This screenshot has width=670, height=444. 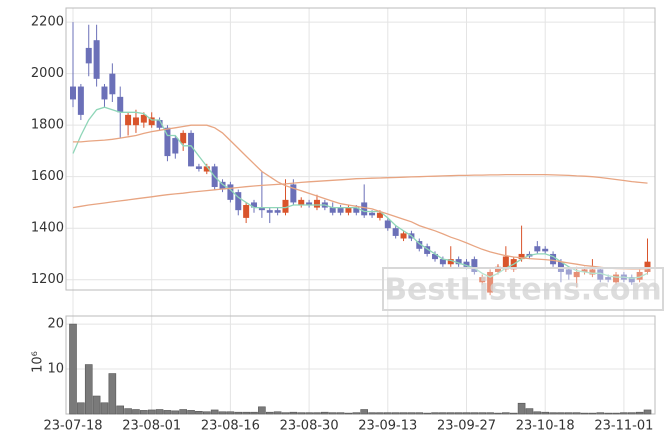 I want to click on y-tick-label: 1600, so click(x=47, y=176).